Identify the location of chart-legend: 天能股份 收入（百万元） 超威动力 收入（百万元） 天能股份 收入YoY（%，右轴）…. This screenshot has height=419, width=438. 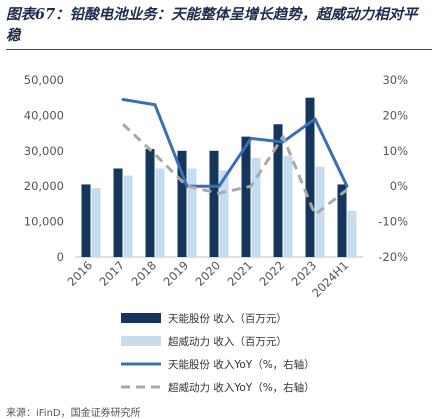
(218, 353).